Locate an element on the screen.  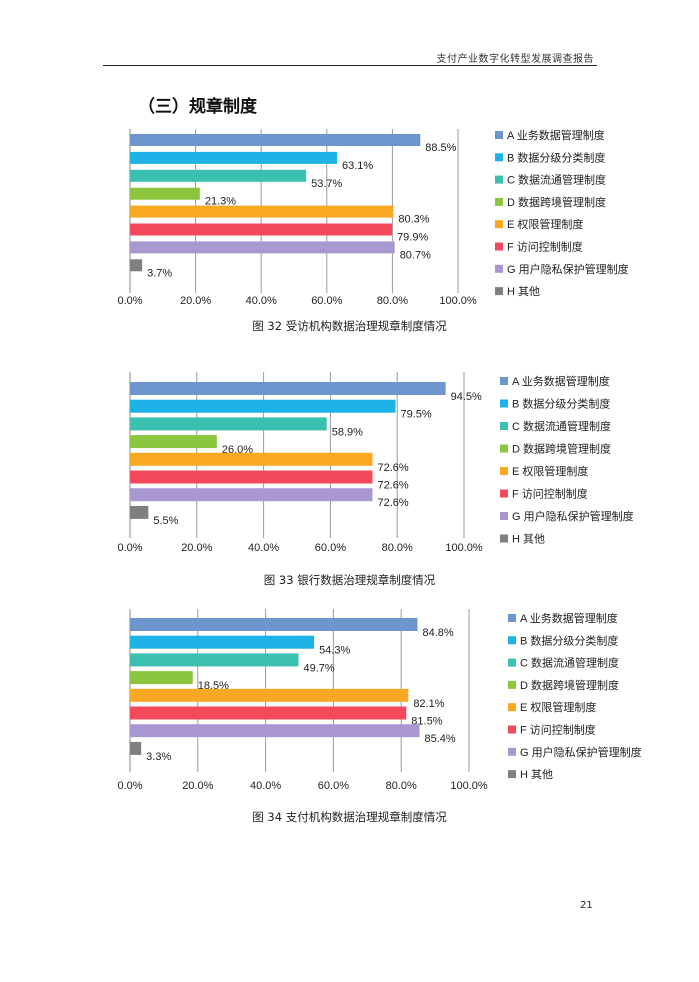
bar-value-label: 80.7% is located at coordinates (415, 255).